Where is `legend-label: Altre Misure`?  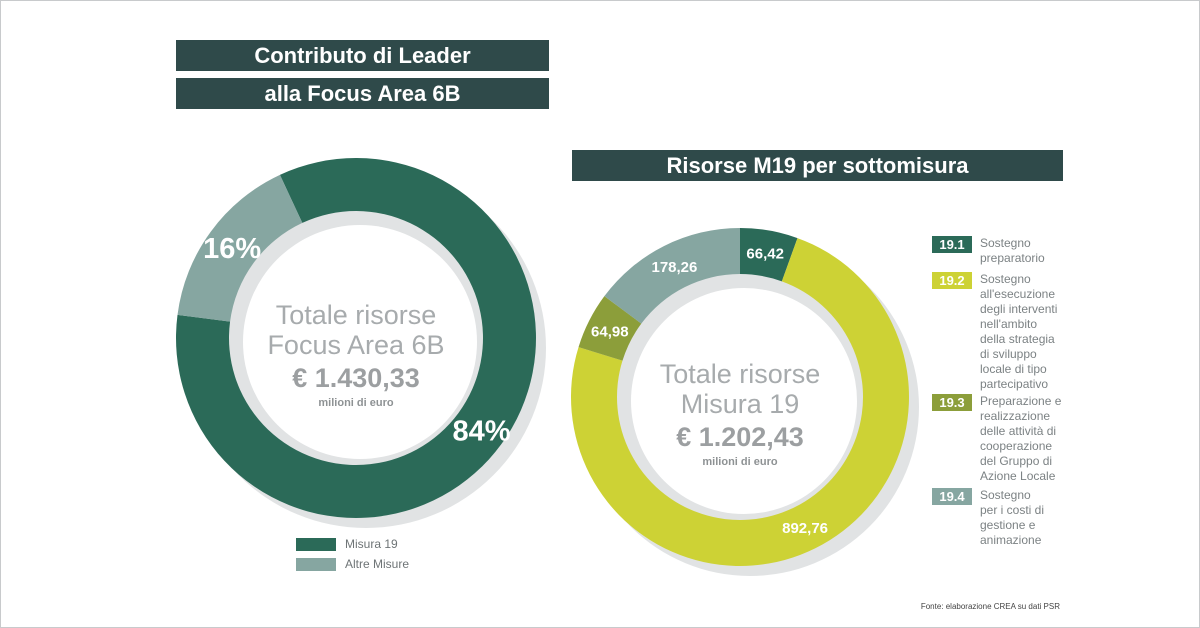
legend-label: Altre Misure is located at coordinates (377, 564).